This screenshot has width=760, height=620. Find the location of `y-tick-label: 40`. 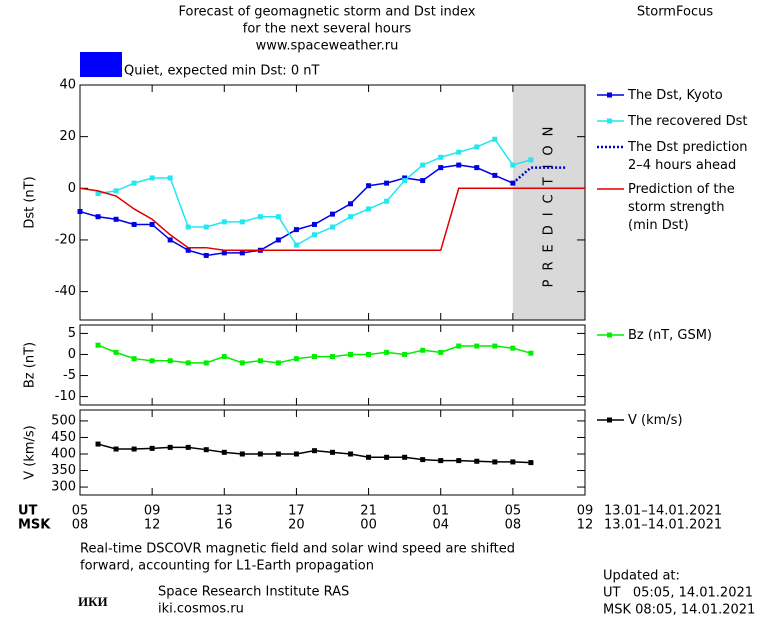

y-tick-label: 40 is located at coordinates (67, 85).